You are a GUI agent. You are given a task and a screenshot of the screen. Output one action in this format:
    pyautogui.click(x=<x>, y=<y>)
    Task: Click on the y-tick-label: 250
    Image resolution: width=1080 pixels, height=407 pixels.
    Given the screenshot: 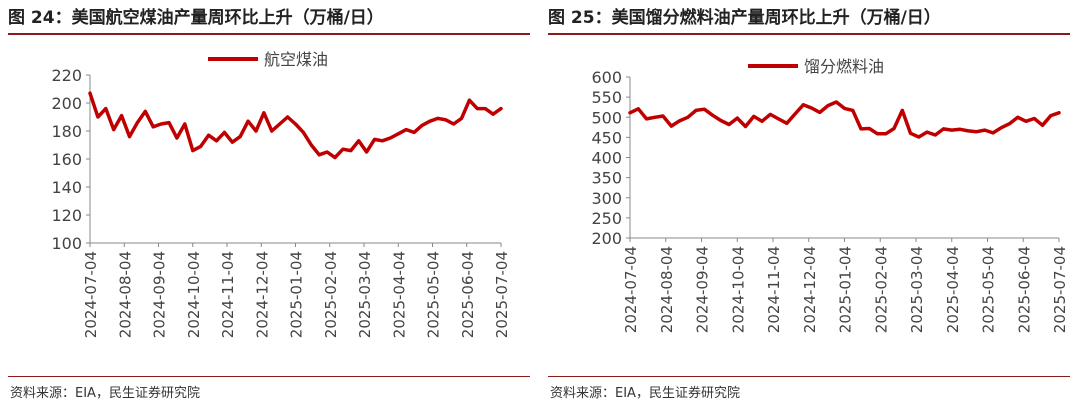 What is the action you would take?
    pyautogui.click(x=606, y=218)
    